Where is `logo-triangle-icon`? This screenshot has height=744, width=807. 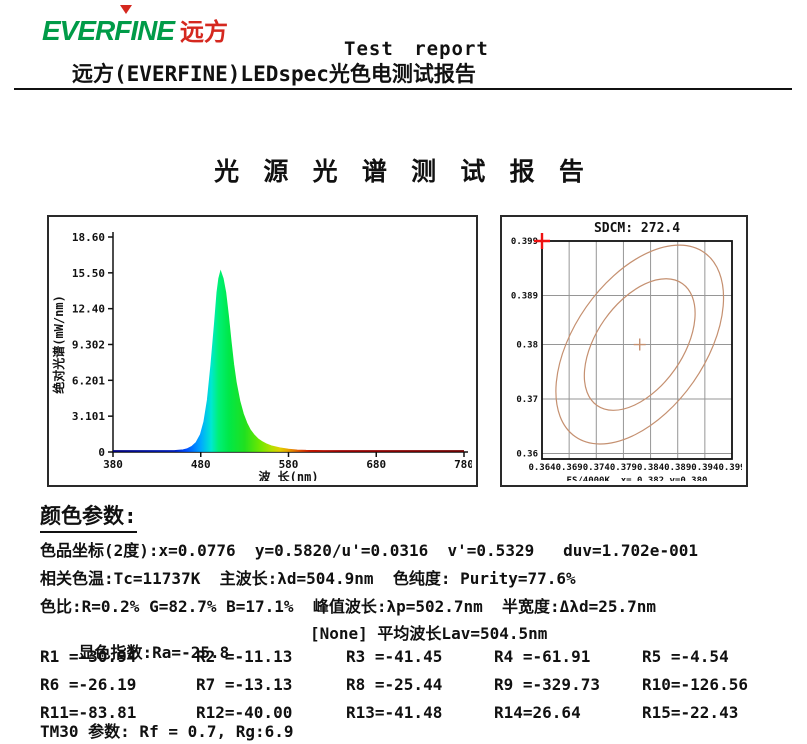
logo-triangle-icon is located at coordinates (126, 9).